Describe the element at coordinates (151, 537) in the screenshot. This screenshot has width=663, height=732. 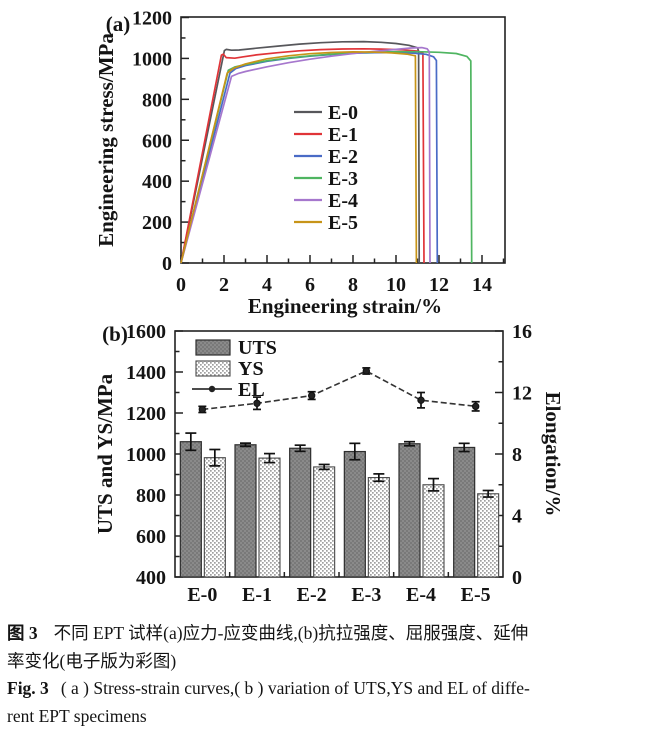
I see `left-tick-label: 600` at that location.